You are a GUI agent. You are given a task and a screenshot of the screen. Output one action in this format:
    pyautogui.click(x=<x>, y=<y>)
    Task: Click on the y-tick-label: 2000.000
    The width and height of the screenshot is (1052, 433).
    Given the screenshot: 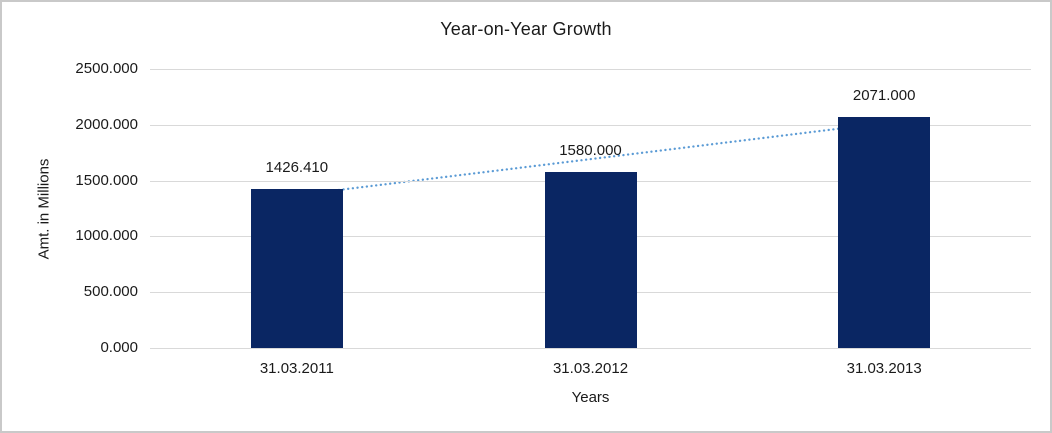 What is the action you would take?
    pyautogui.click(x=106, y=124)
    